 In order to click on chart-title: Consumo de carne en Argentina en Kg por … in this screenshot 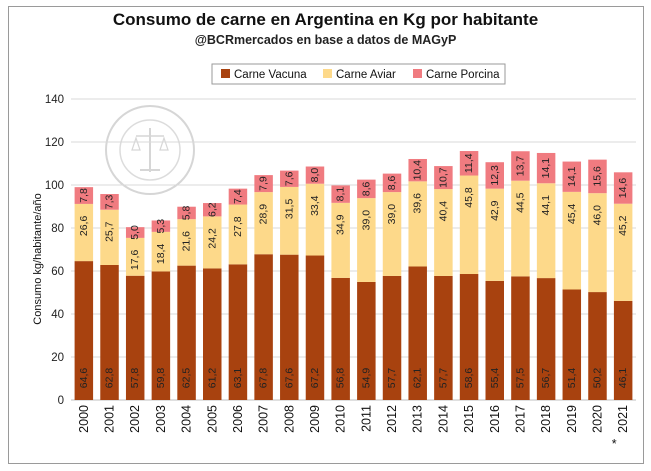, I will do `click(325, 19)`.